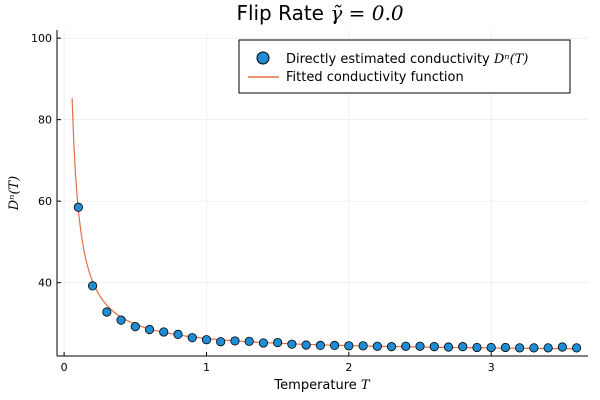 This screenshot has height=400, width=600. What do you see at coordinates (263, 58) in the screenshot?
I see `legend-marker-scatter` at bounding box center [263, 58].